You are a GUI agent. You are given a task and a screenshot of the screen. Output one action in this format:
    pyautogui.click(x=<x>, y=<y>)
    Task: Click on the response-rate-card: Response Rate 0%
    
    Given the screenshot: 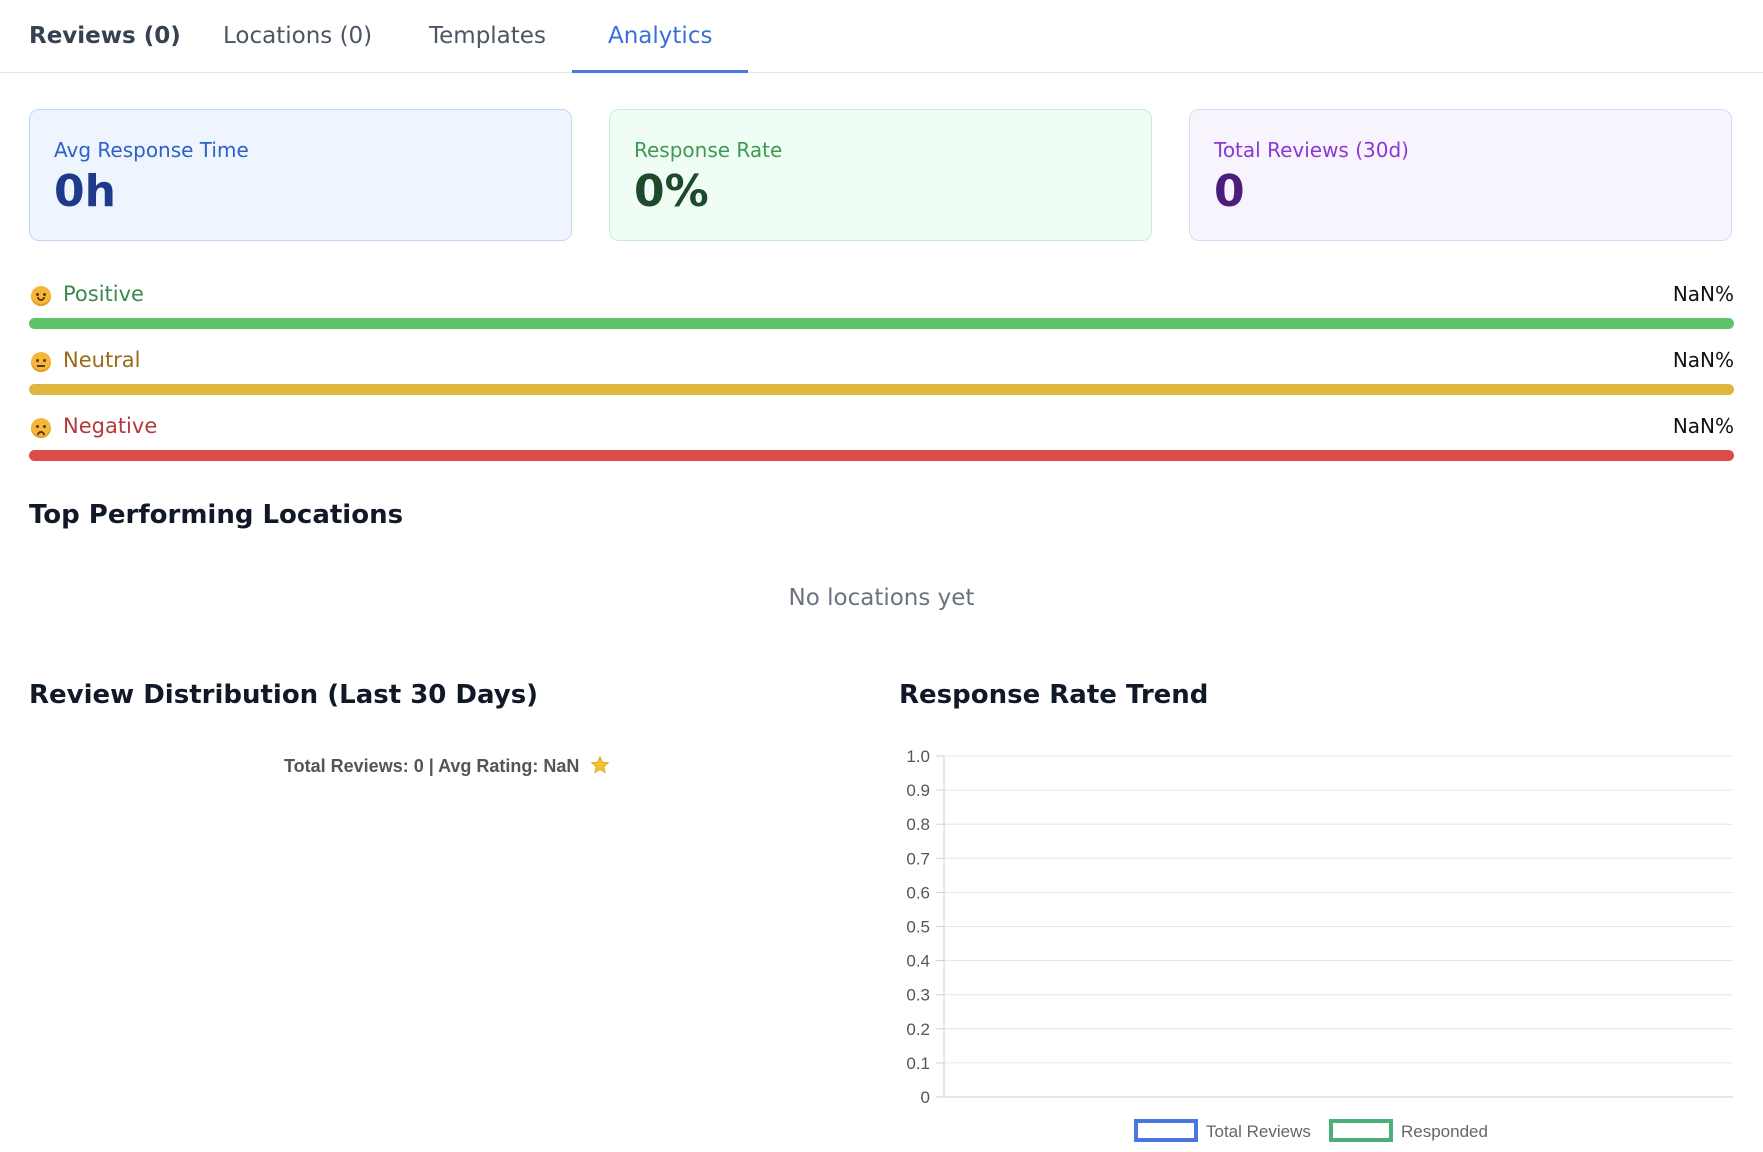 What is the action you would take?
    pyautogui.click(x=880, y=175)
    